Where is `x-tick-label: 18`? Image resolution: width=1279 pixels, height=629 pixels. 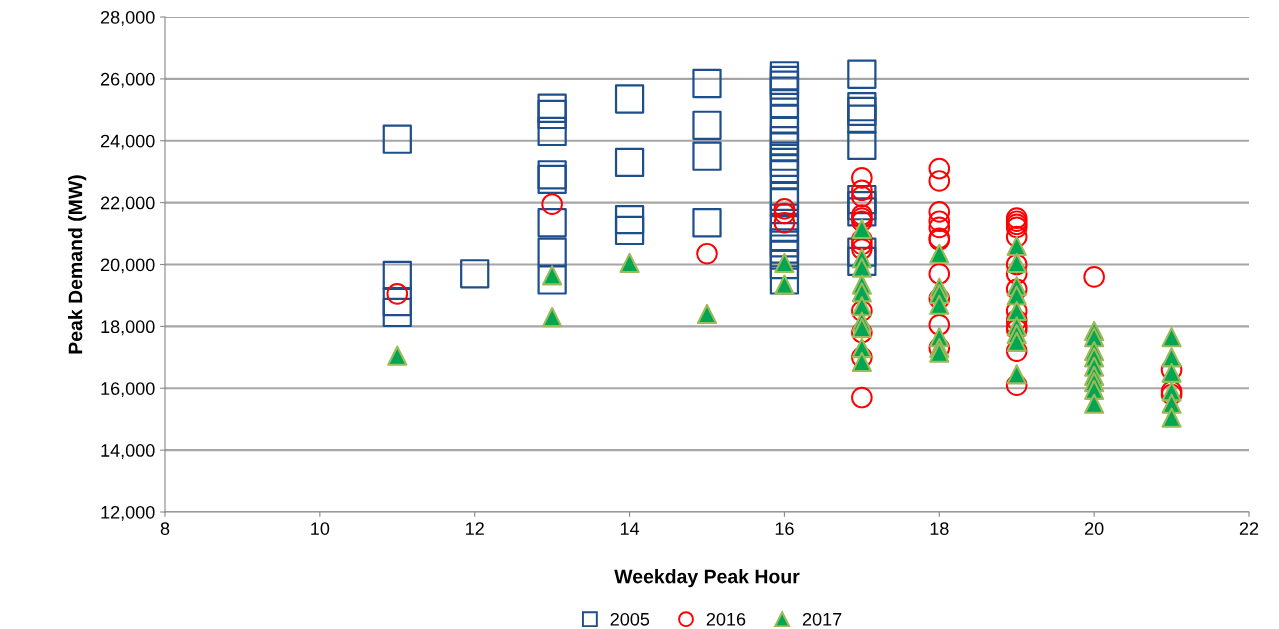 x-tick-label: 18 is located at coordinates (939, 528).